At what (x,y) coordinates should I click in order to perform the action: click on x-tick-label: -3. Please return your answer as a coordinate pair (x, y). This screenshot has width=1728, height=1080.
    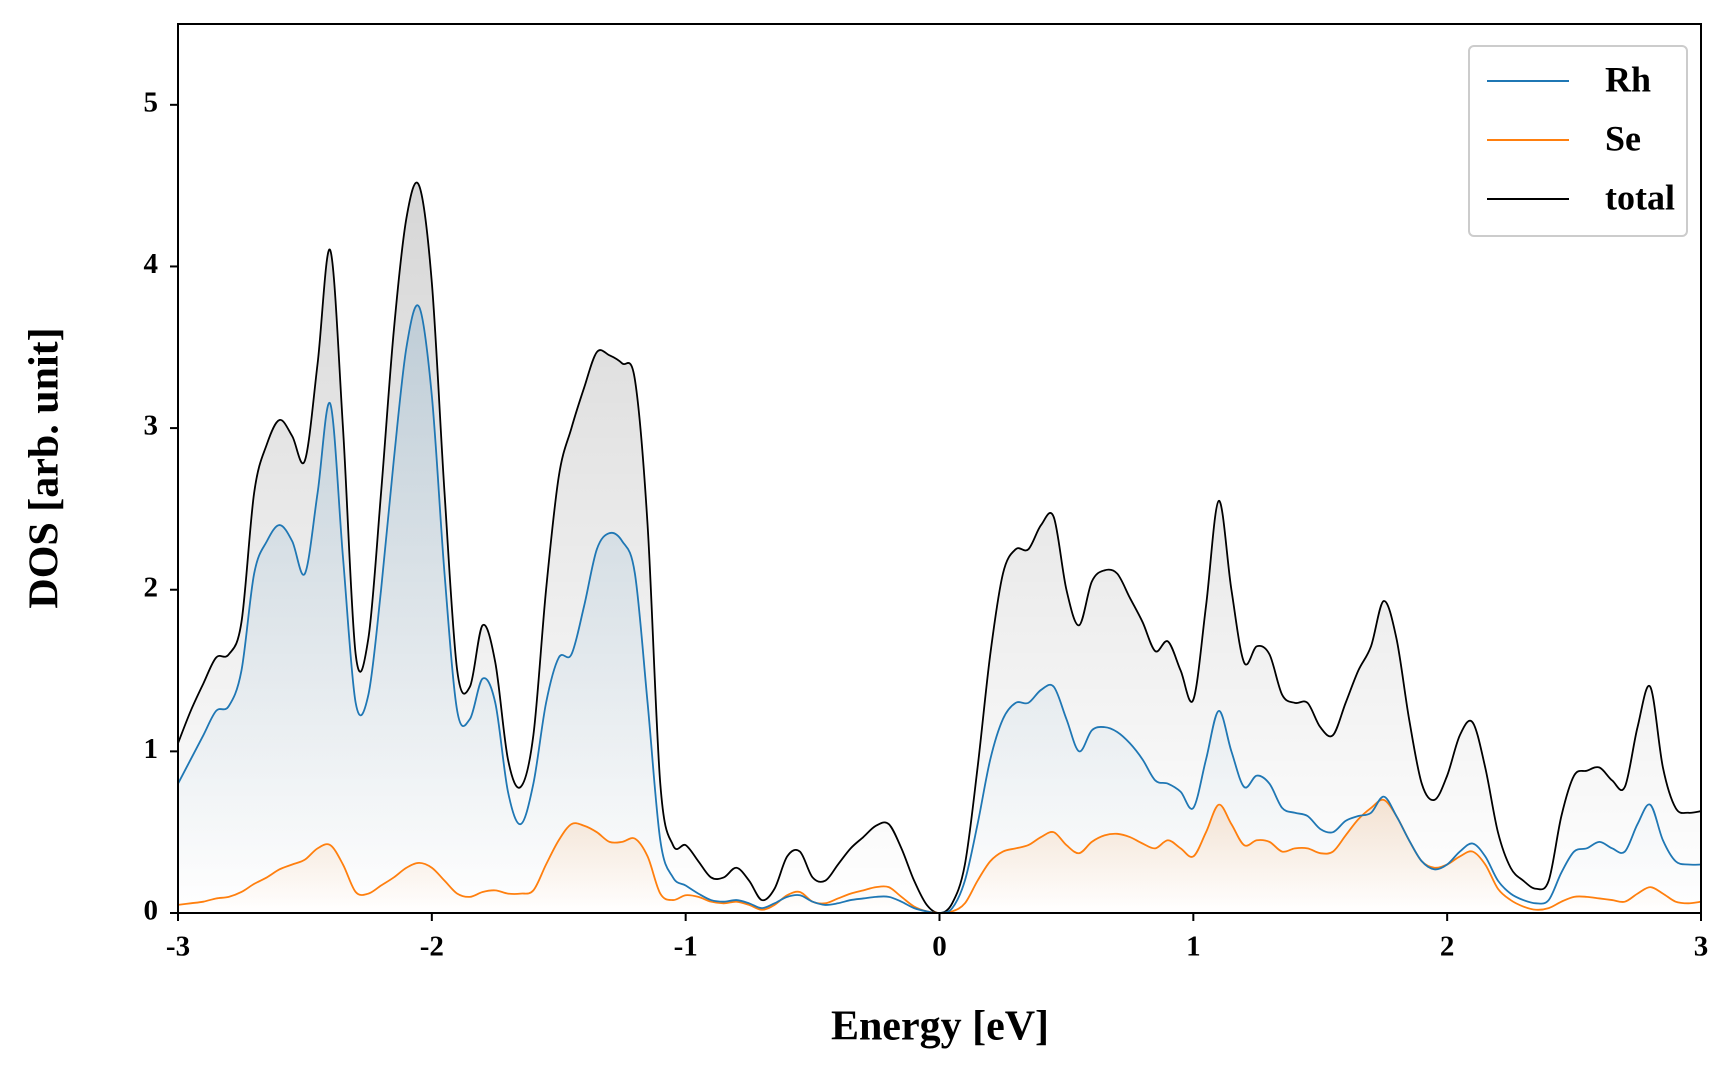
    Looking at the image, I should click on (178, 947).